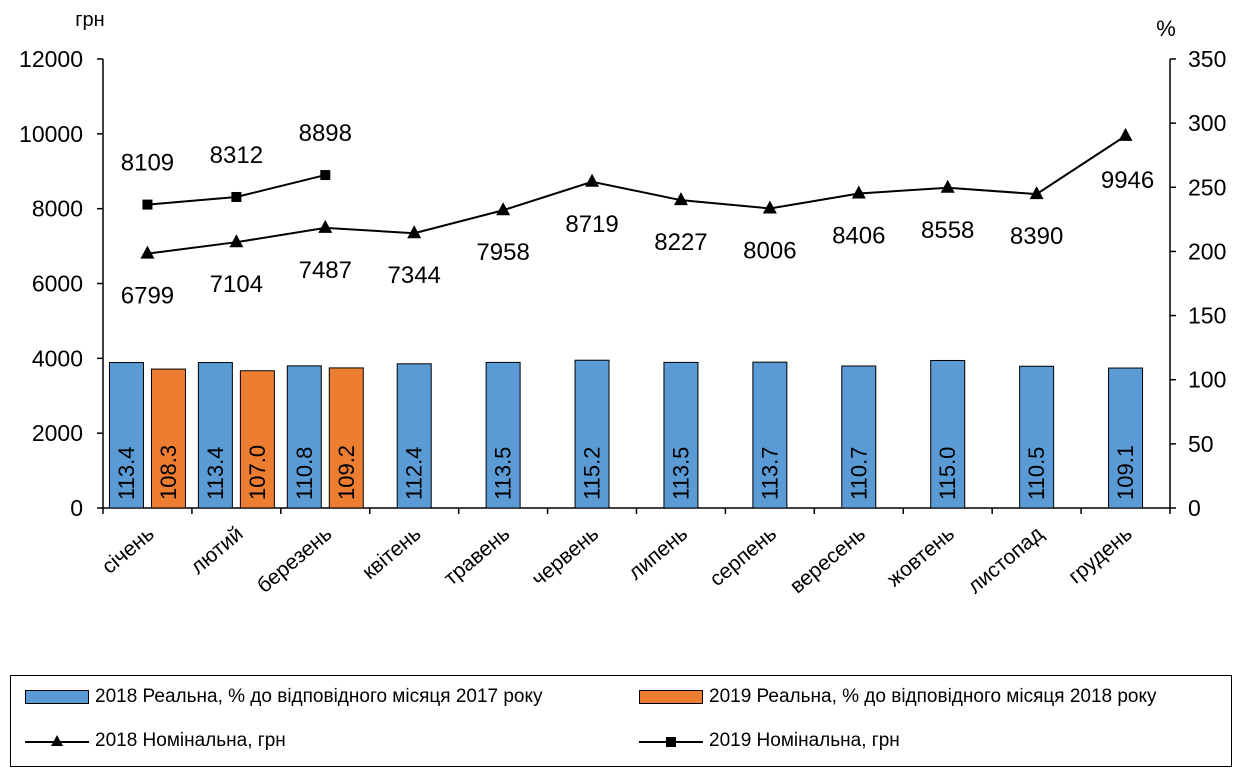 Image resolution: width=1246 pixels, height=773 pixels. What do you see at coordinates (147, 163) in the screenshot?
I see `point-label-1-0: 8109` at bounding box center [147, 163].